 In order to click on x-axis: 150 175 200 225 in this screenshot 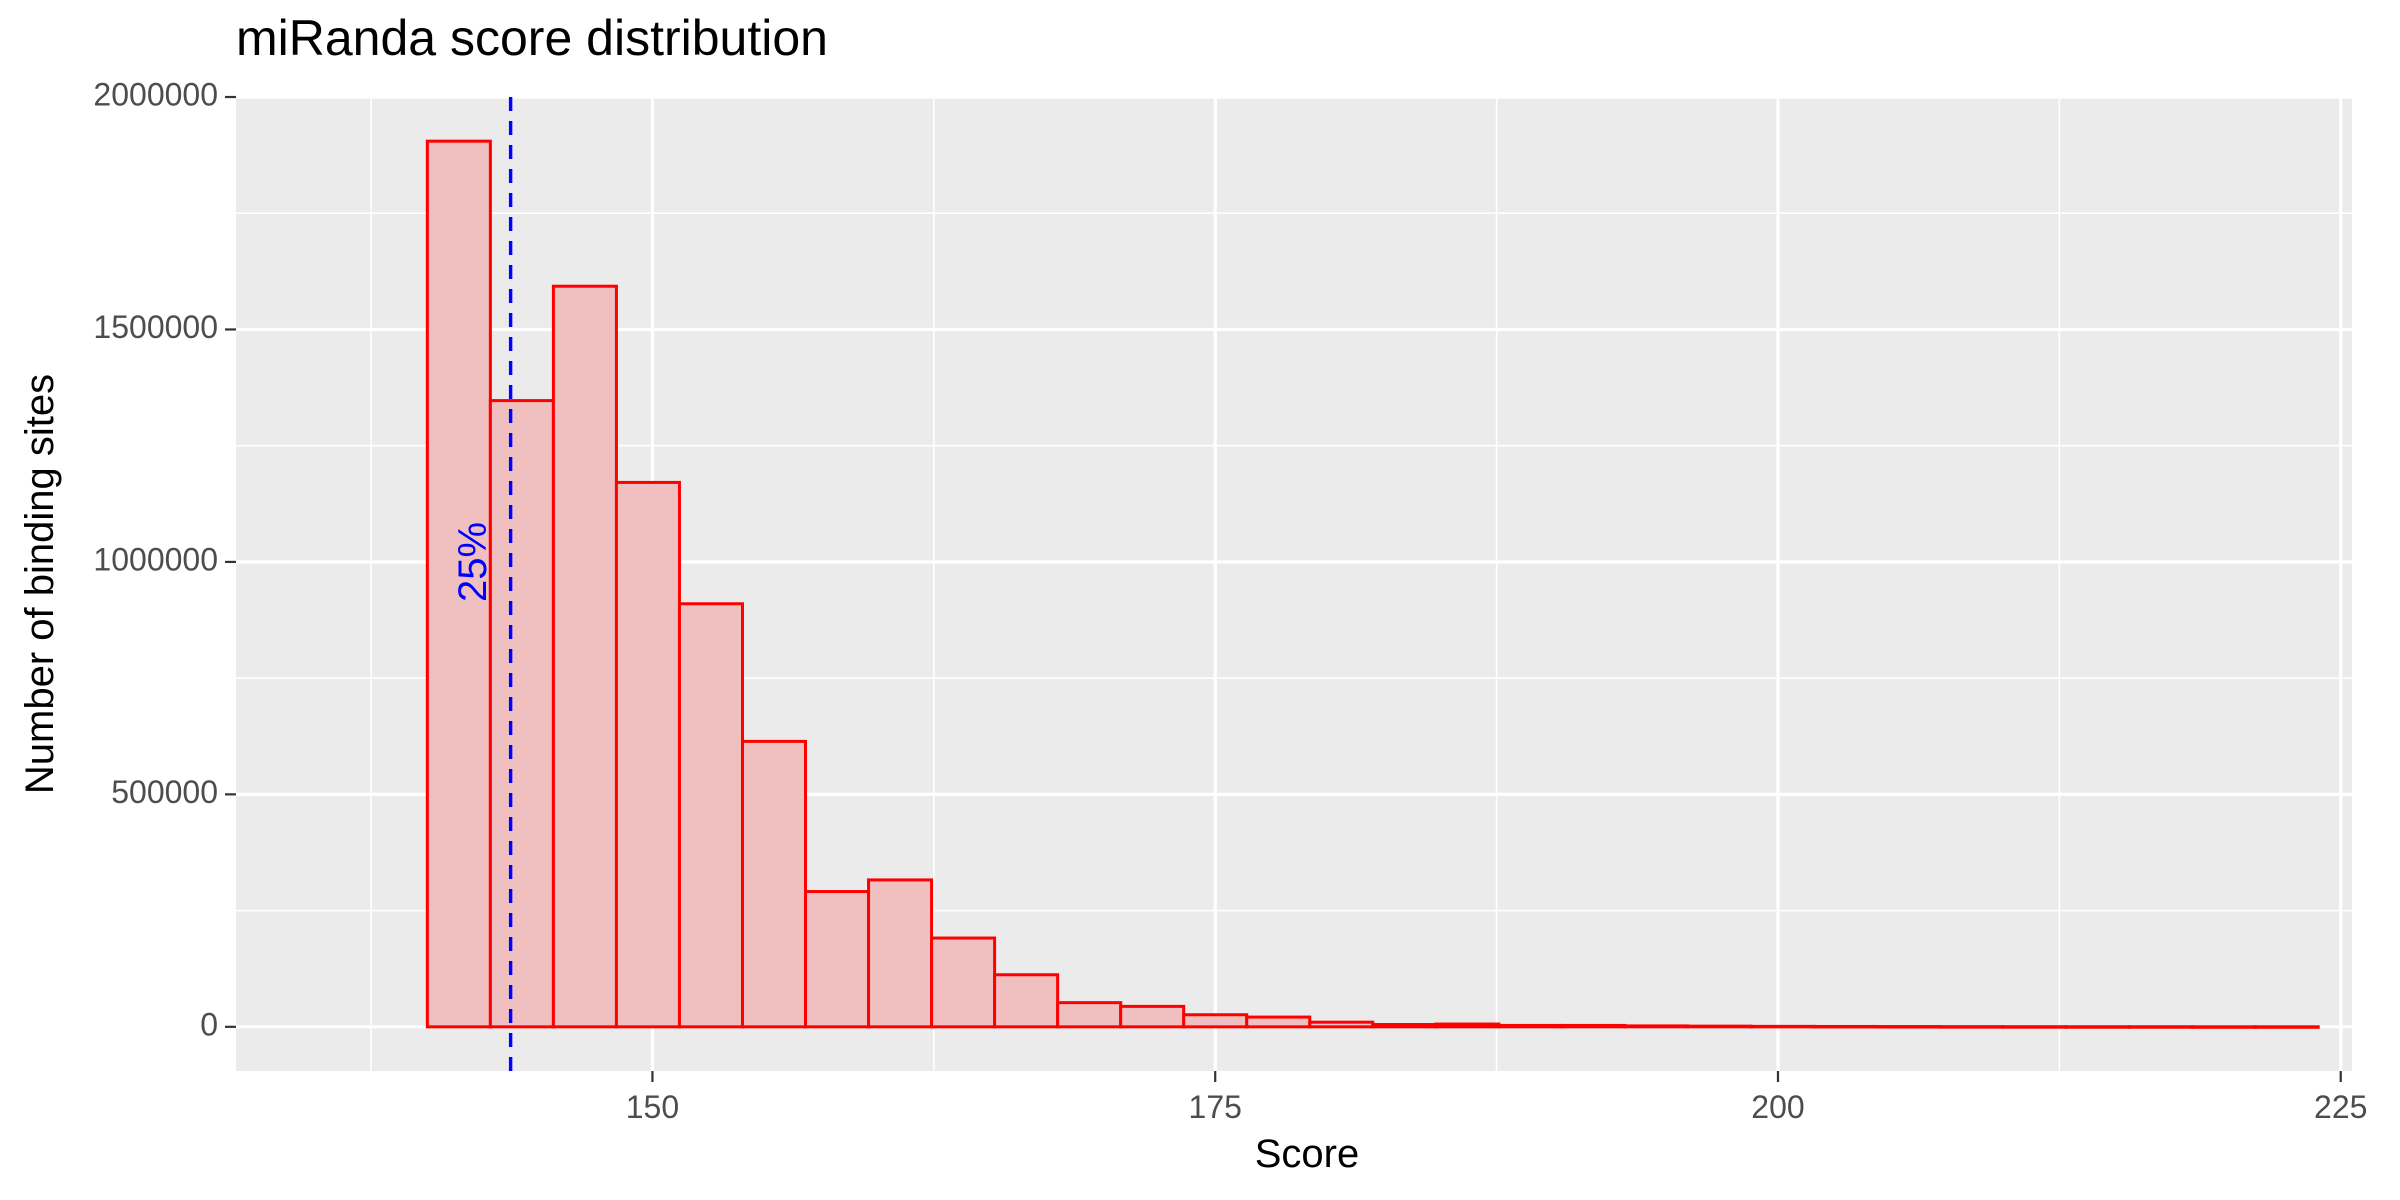, I will do `click(1496, 1098)`.